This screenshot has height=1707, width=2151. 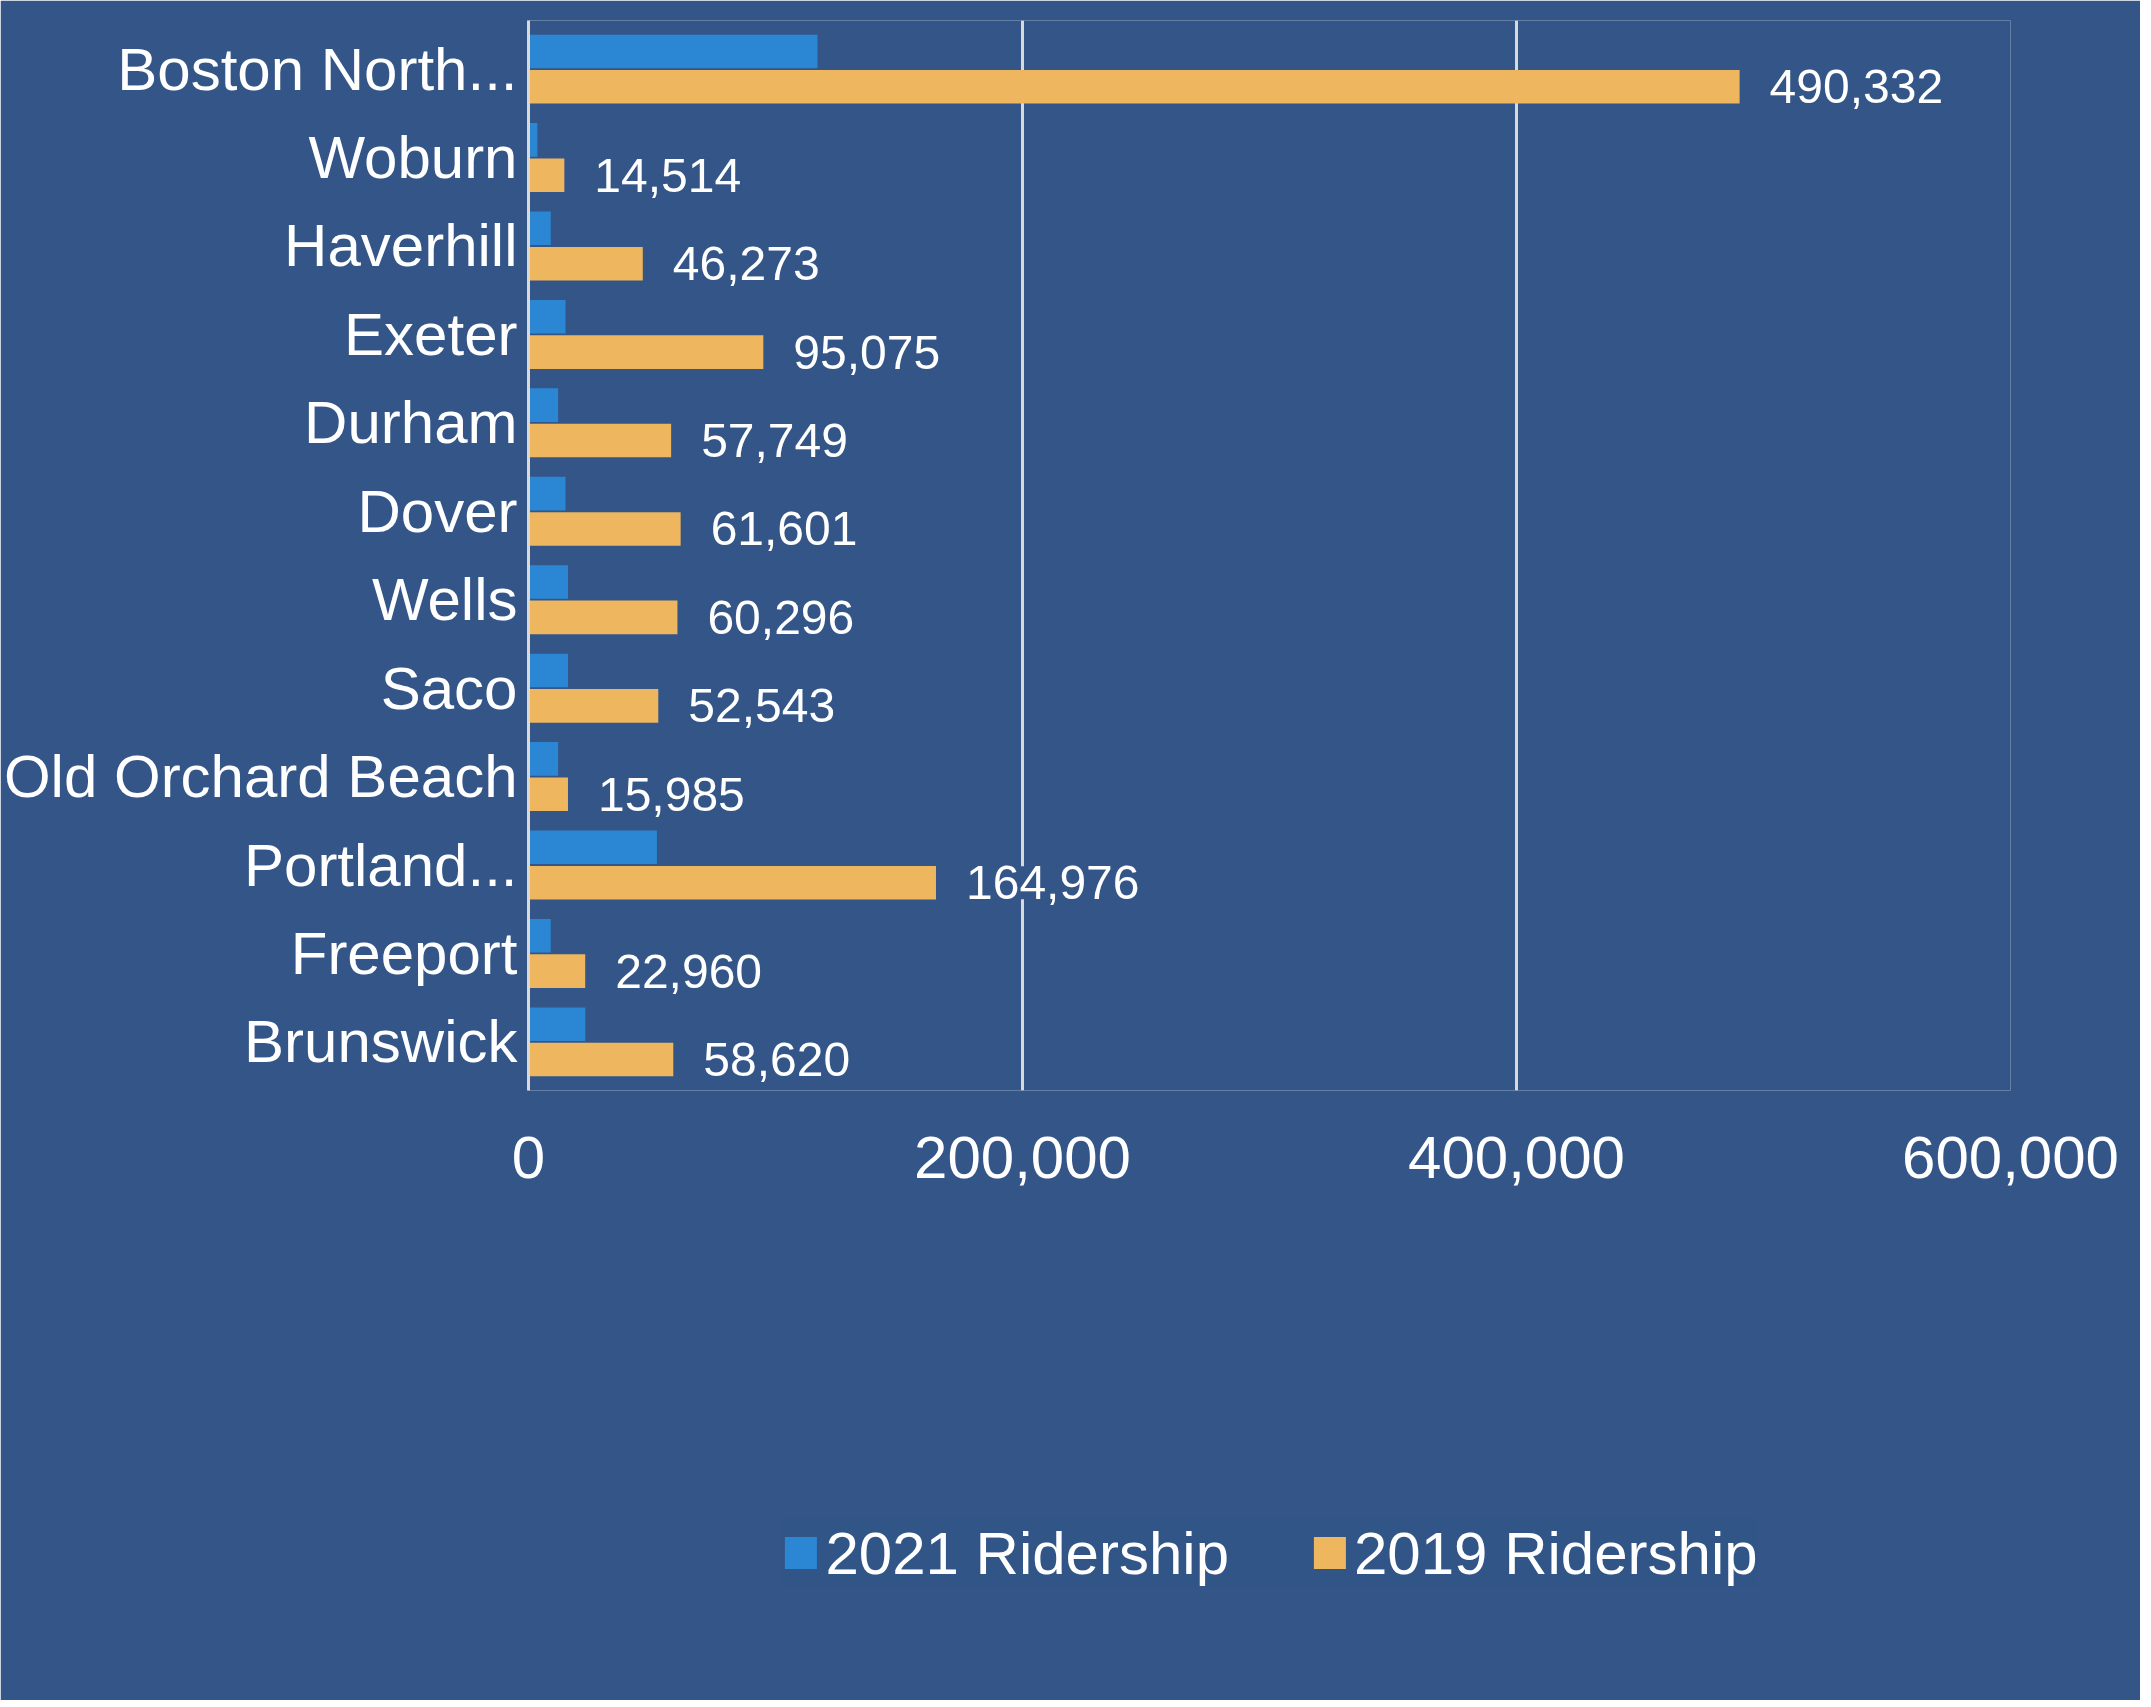 What do you see at coordinates (444, 600) in the screenshot?
I see `y-tick-label: Wells` at bounding box center [444, 600].